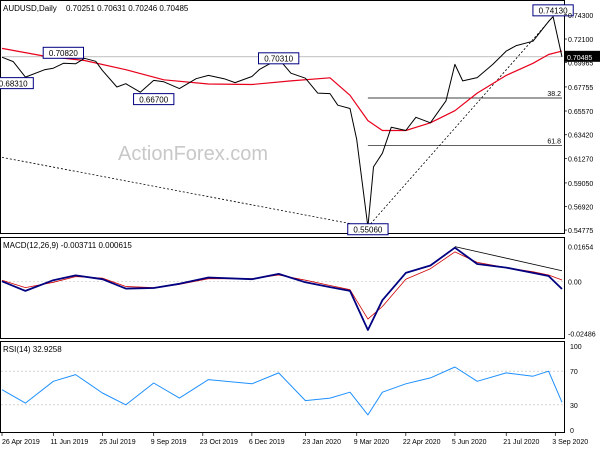  Describe the element at coordinates (580, 248) in the screenshot. I see `macd-ytick-label: 0.01654` at that location.